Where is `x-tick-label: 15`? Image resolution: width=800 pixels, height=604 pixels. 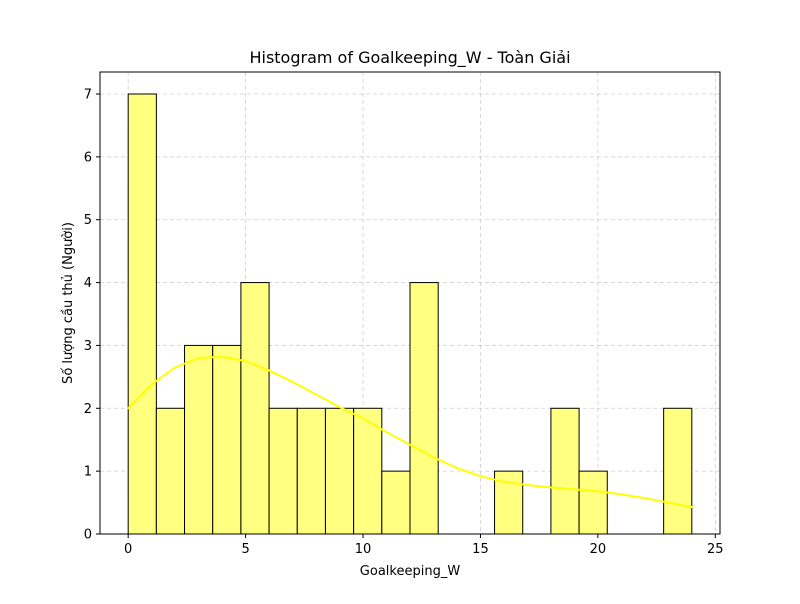 x-tick-label: 15 is located at coordinates (480, 549).